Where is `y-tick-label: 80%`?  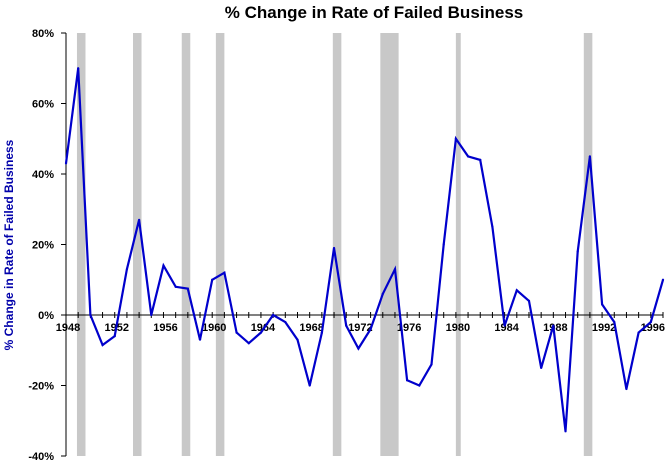 y-tick-label: 80% is located at coordinates (43, 34).